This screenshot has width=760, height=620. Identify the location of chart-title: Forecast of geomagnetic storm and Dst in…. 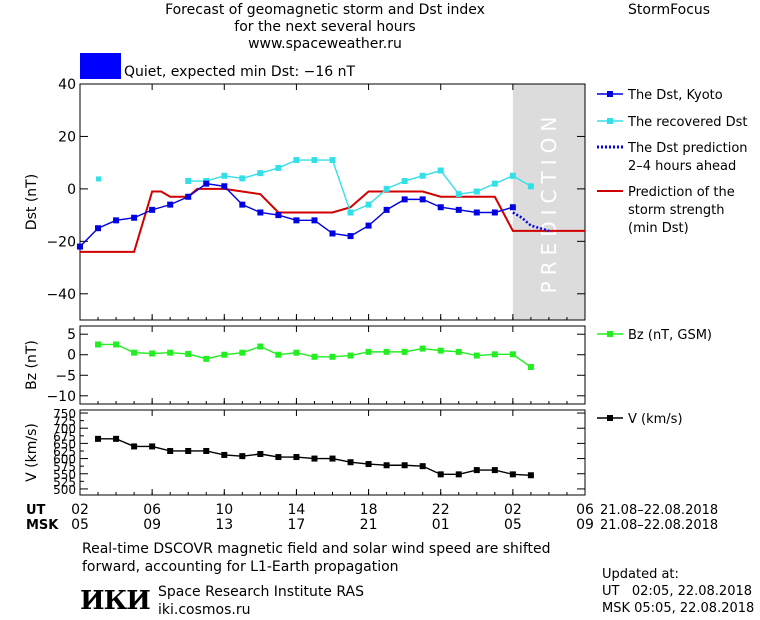
(325, 27).